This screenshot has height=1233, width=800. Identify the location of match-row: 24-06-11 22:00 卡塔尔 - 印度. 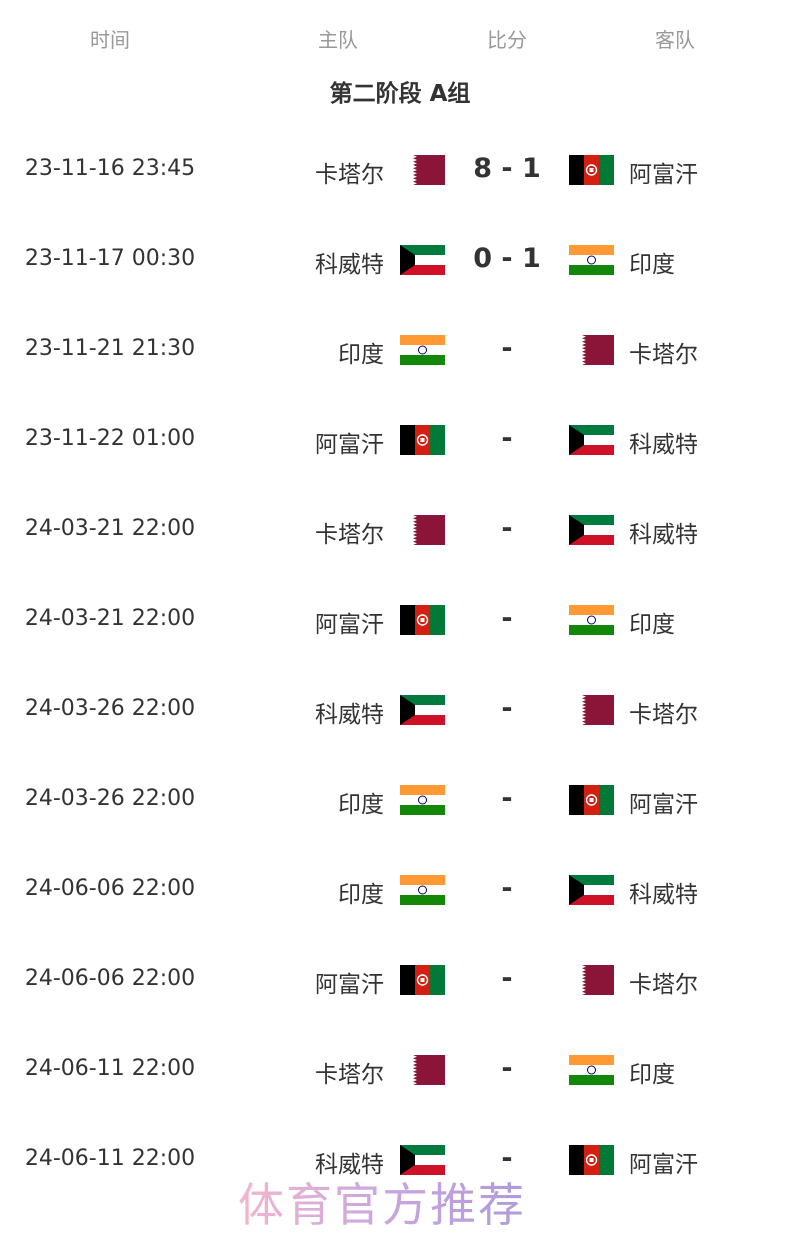
(400, 1070).